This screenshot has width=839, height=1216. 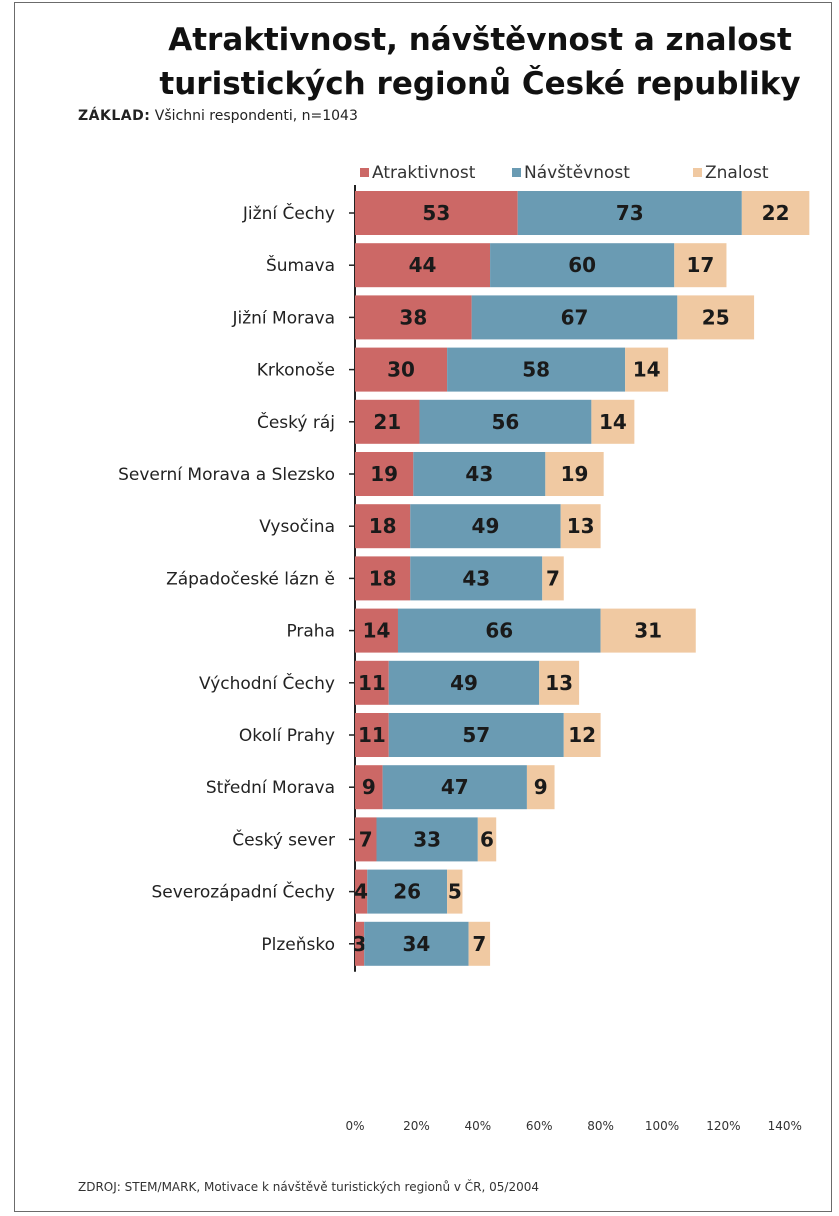 I want to click on x-tick-label: 60%, so click(x=539, y=1126).